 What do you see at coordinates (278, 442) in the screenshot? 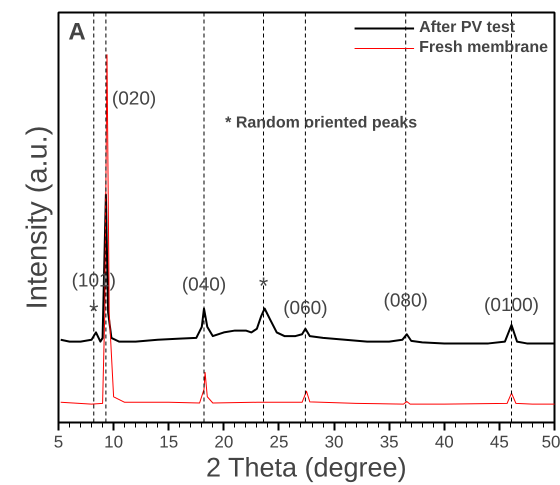
I see `x-tick-label: 25` at bounding box center [278, 442].